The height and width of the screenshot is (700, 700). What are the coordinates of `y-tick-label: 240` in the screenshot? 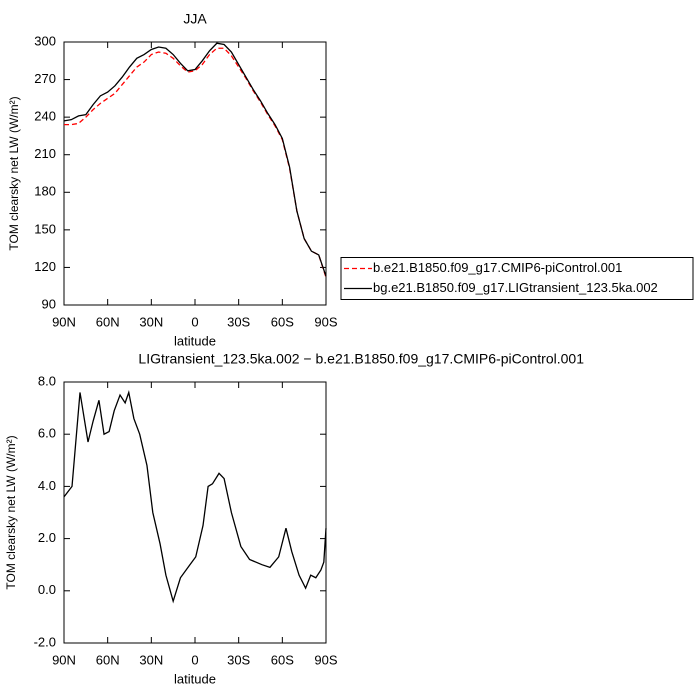 It's located at (45, 116).